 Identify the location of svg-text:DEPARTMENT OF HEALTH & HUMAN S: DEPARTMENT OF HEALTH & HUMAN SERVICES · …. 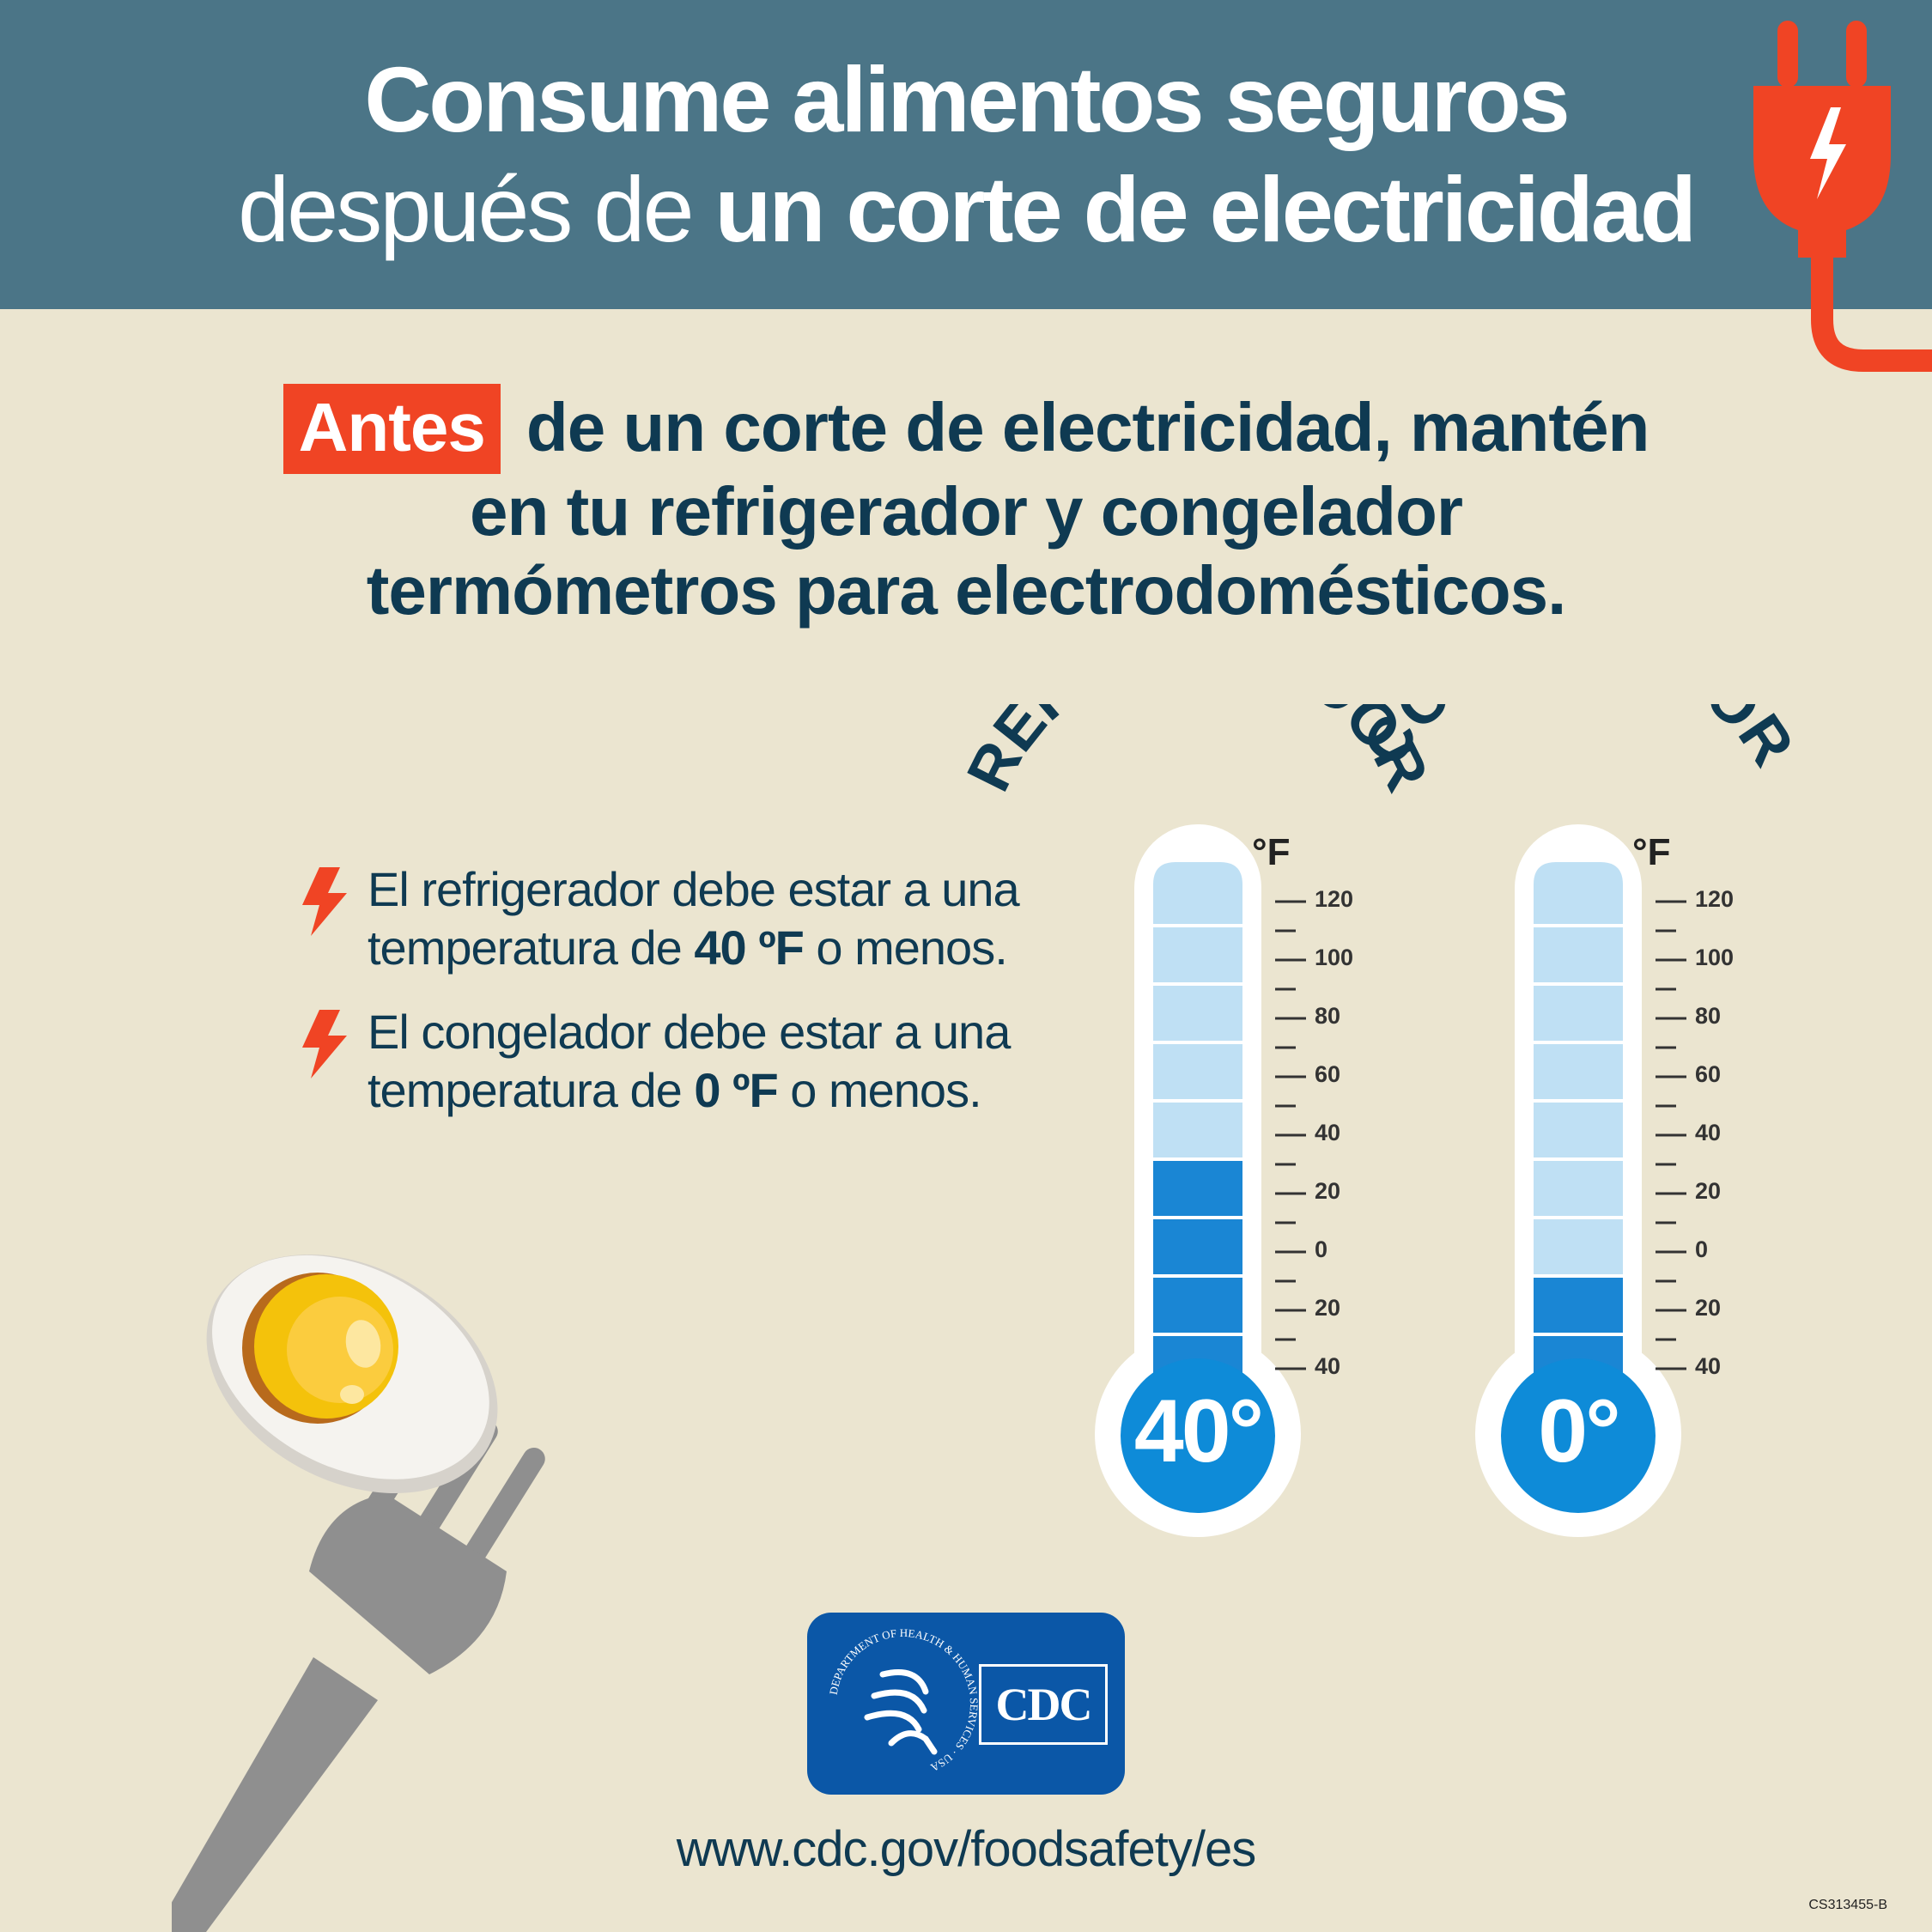
(904, 1700).